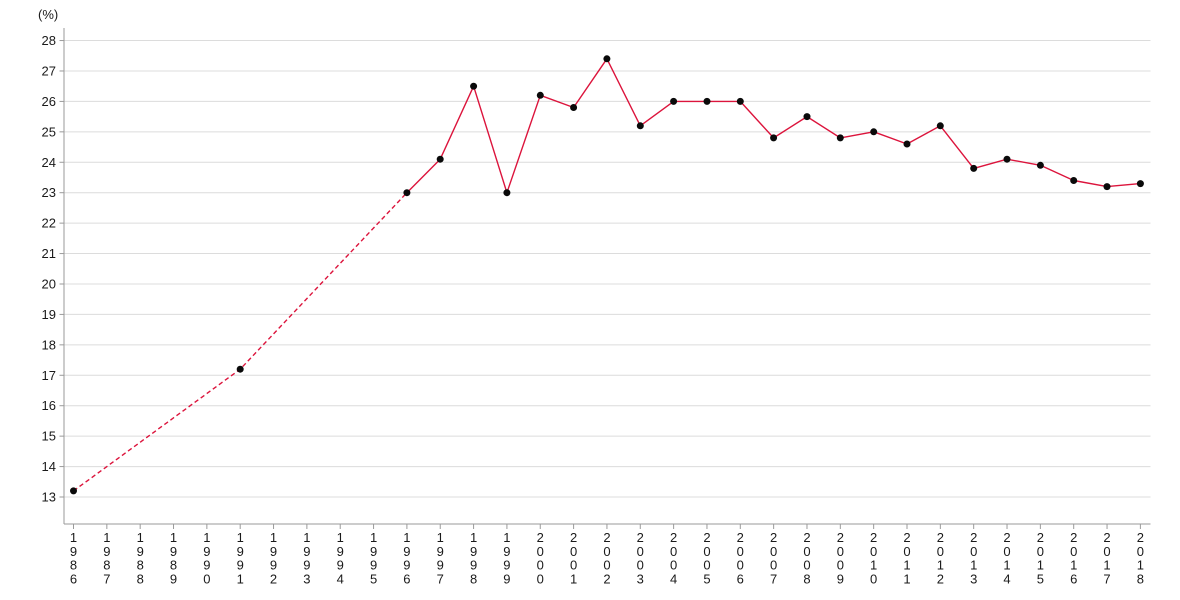  What do you see at coordinates (807, 117) in the screenshot?
I see `data-point-2008` at bounding box center [807, 117].